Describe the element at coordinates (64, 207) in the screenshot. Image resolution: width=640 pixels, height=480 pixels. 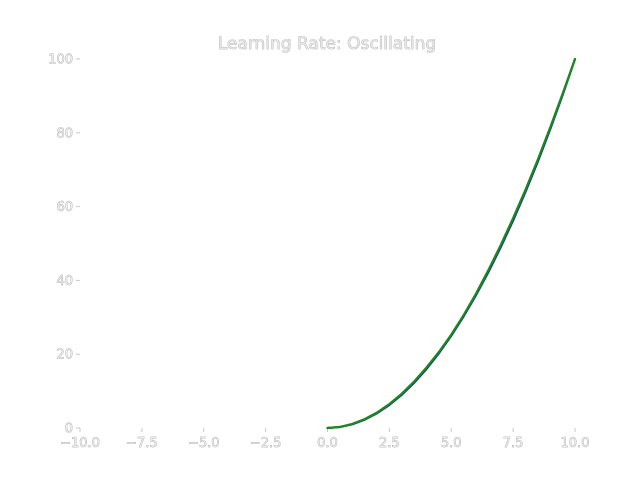
I see `y-tick-label: 60` at that location.